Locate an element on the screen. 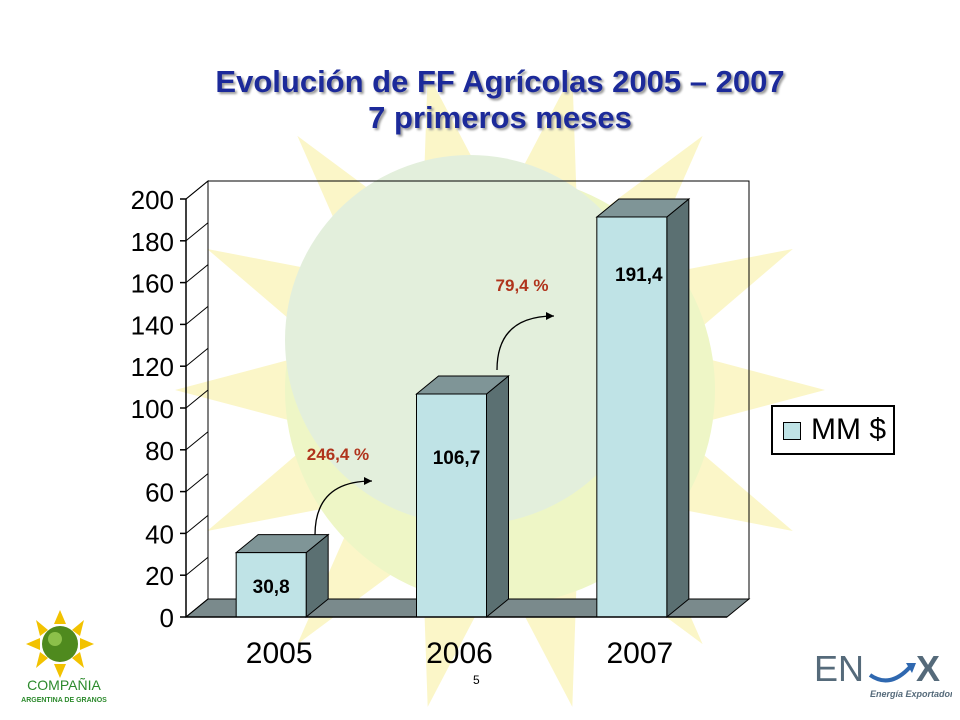  logo-left-line1: COMPAÑIA is located at coordinates (64, 685).